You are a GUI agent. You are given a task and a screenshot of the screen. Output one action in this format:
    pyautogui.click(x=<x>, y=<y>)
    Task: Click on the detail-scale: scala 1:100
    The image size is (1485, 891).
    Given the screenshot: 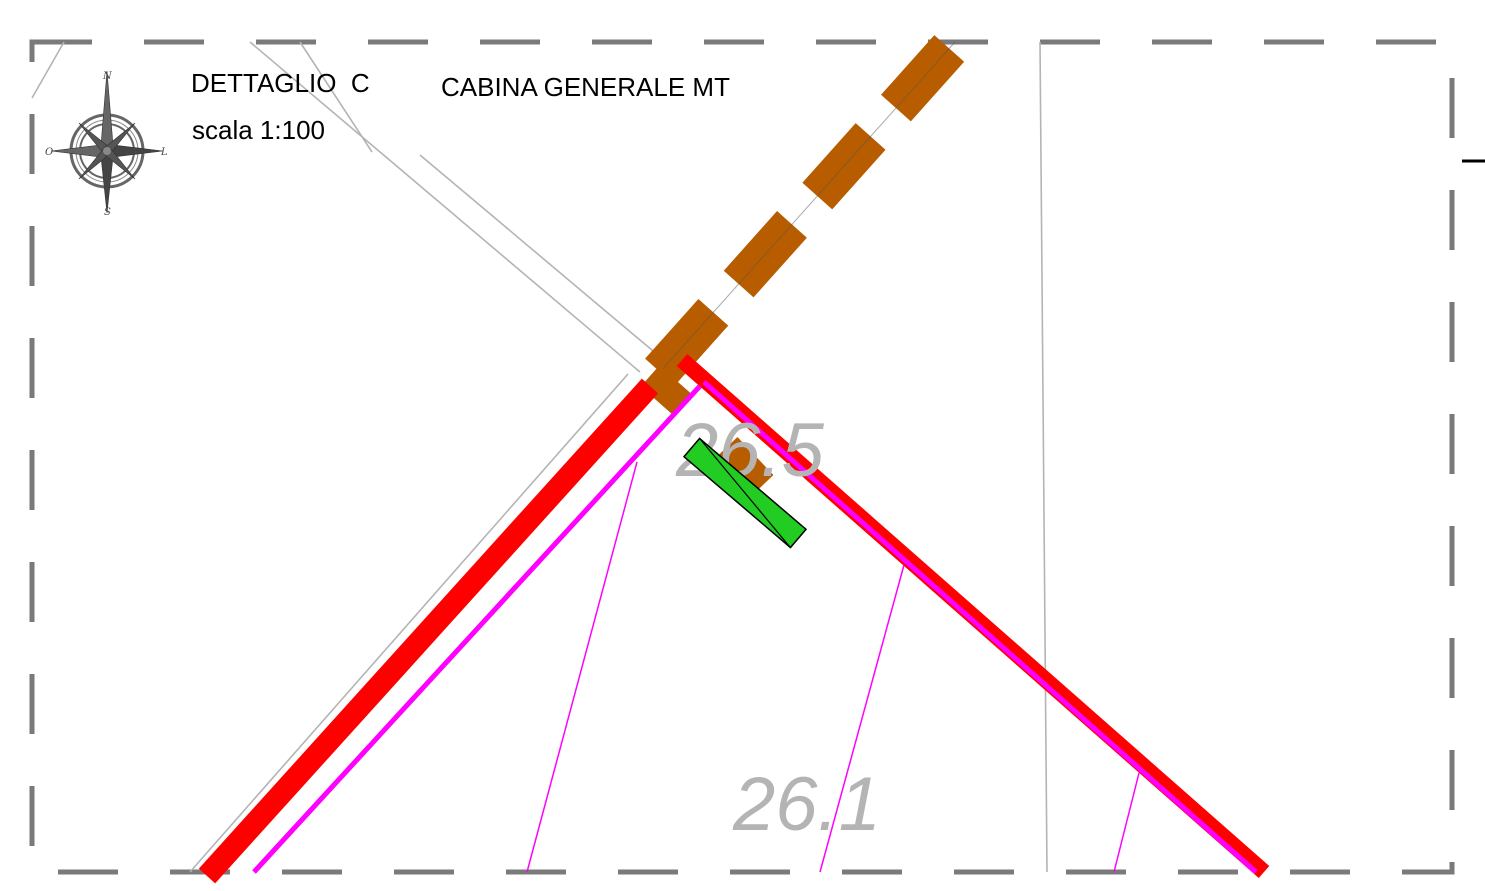 What is the action you would take?
    pyautogui.click(x=258, y=130)
    